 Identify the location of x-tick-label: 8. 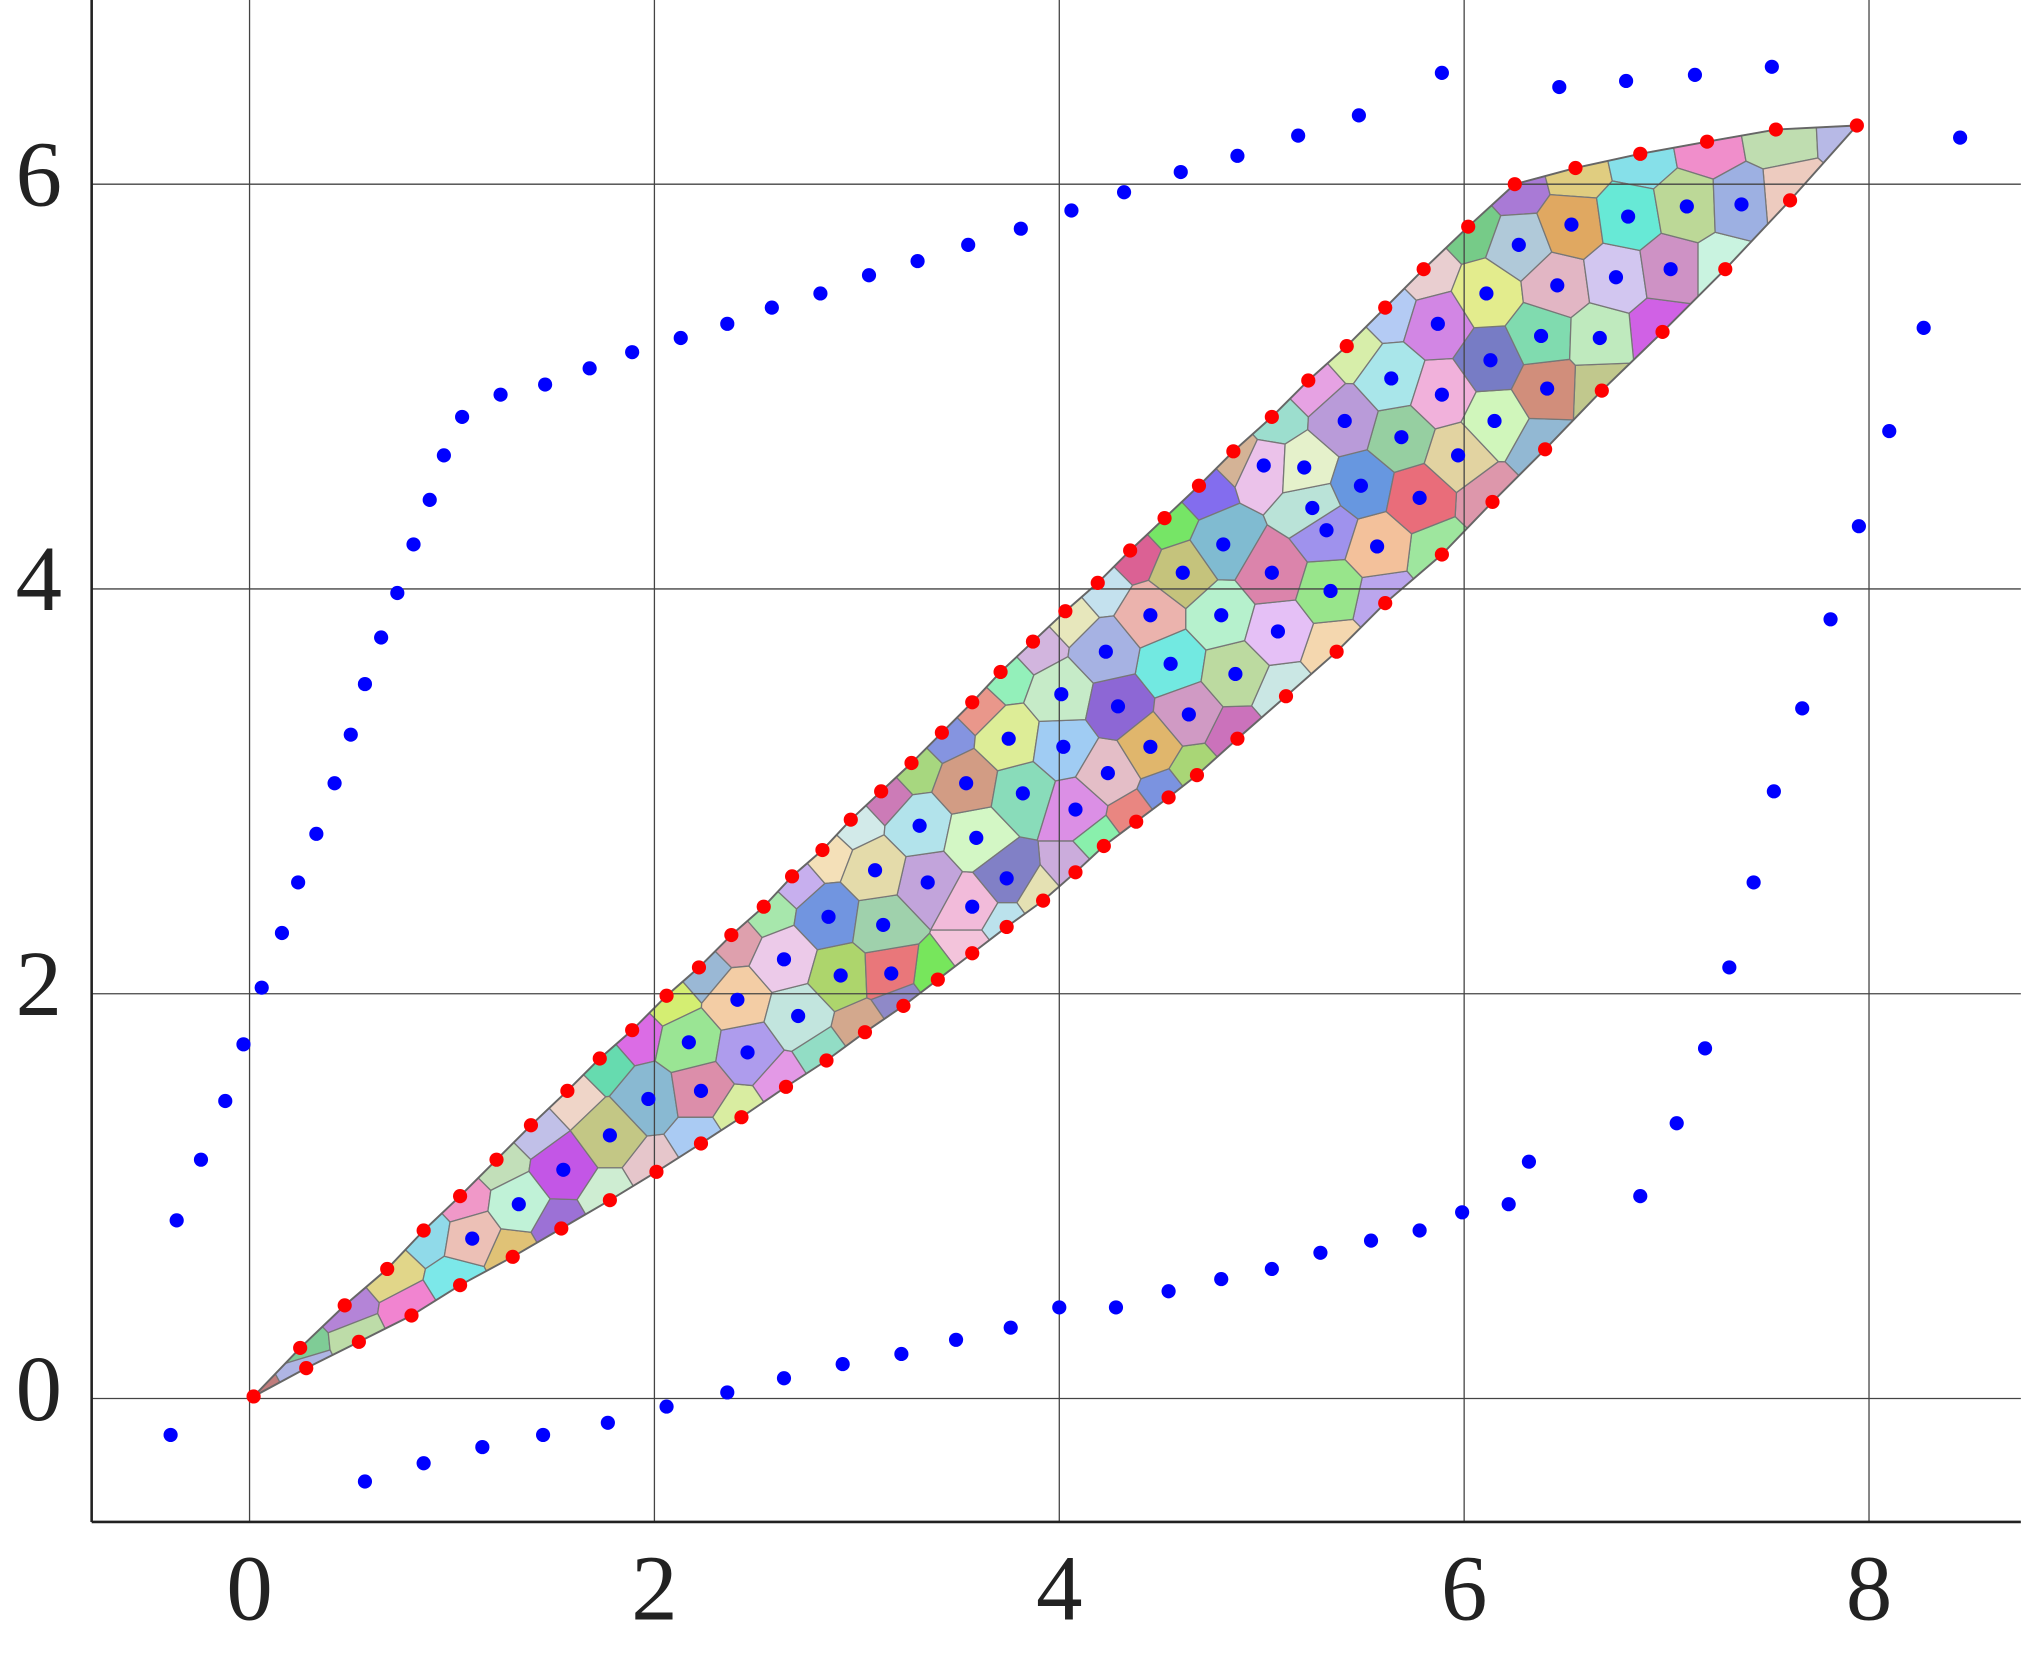
(1869, 1588).